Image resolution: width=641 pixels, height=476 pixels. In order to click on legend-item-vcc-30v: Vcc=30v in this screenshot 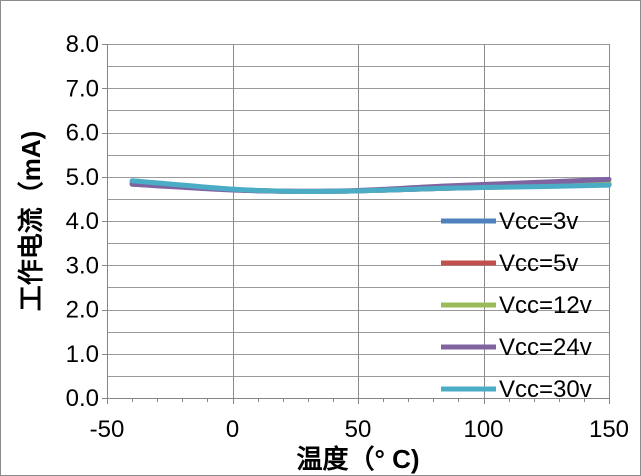, I will do `click(516, 389)`.